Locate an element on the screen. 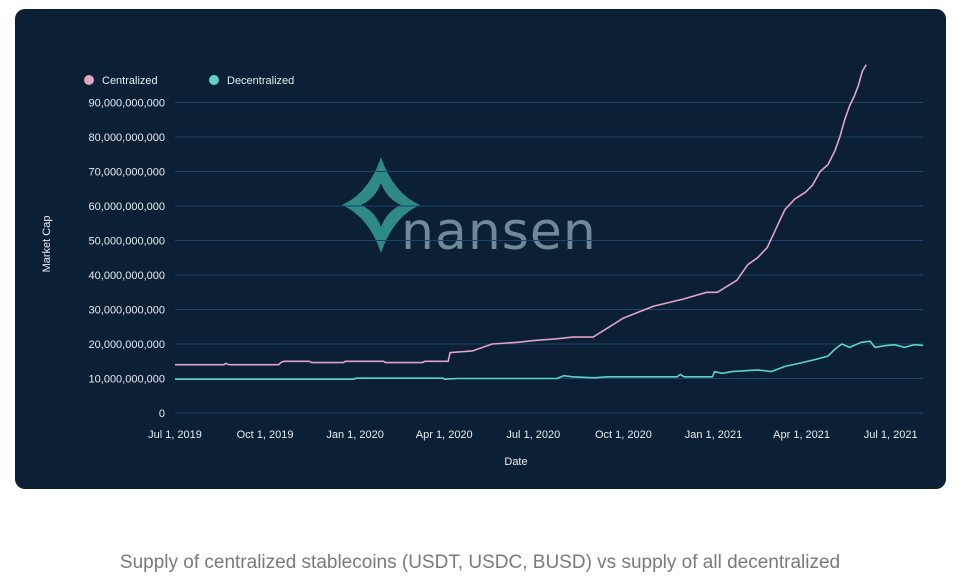 This screenshot has height=584, width=960. nansen-watermark: nansen is located at coordinates (469, 209).